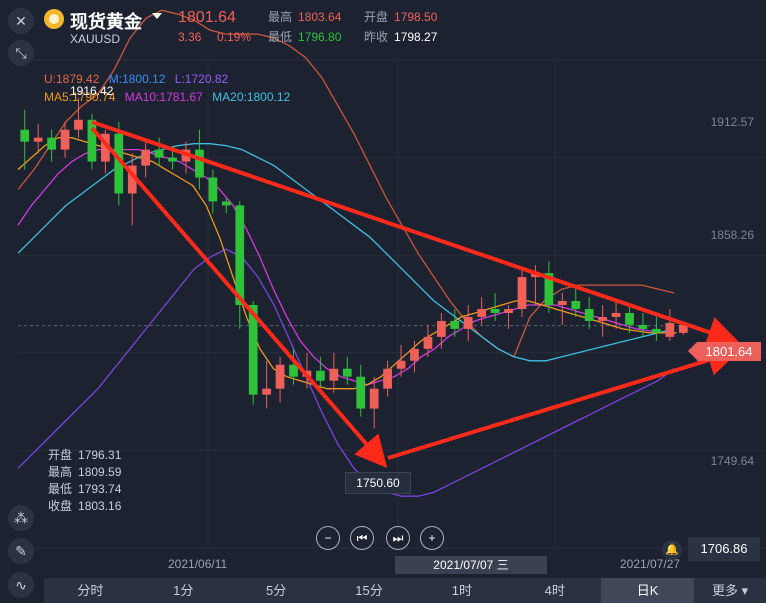  What do you see at coordinates (183, 590) in the screenshot?
I see `tab-1min: 1分` at bounding box center [183, 590].